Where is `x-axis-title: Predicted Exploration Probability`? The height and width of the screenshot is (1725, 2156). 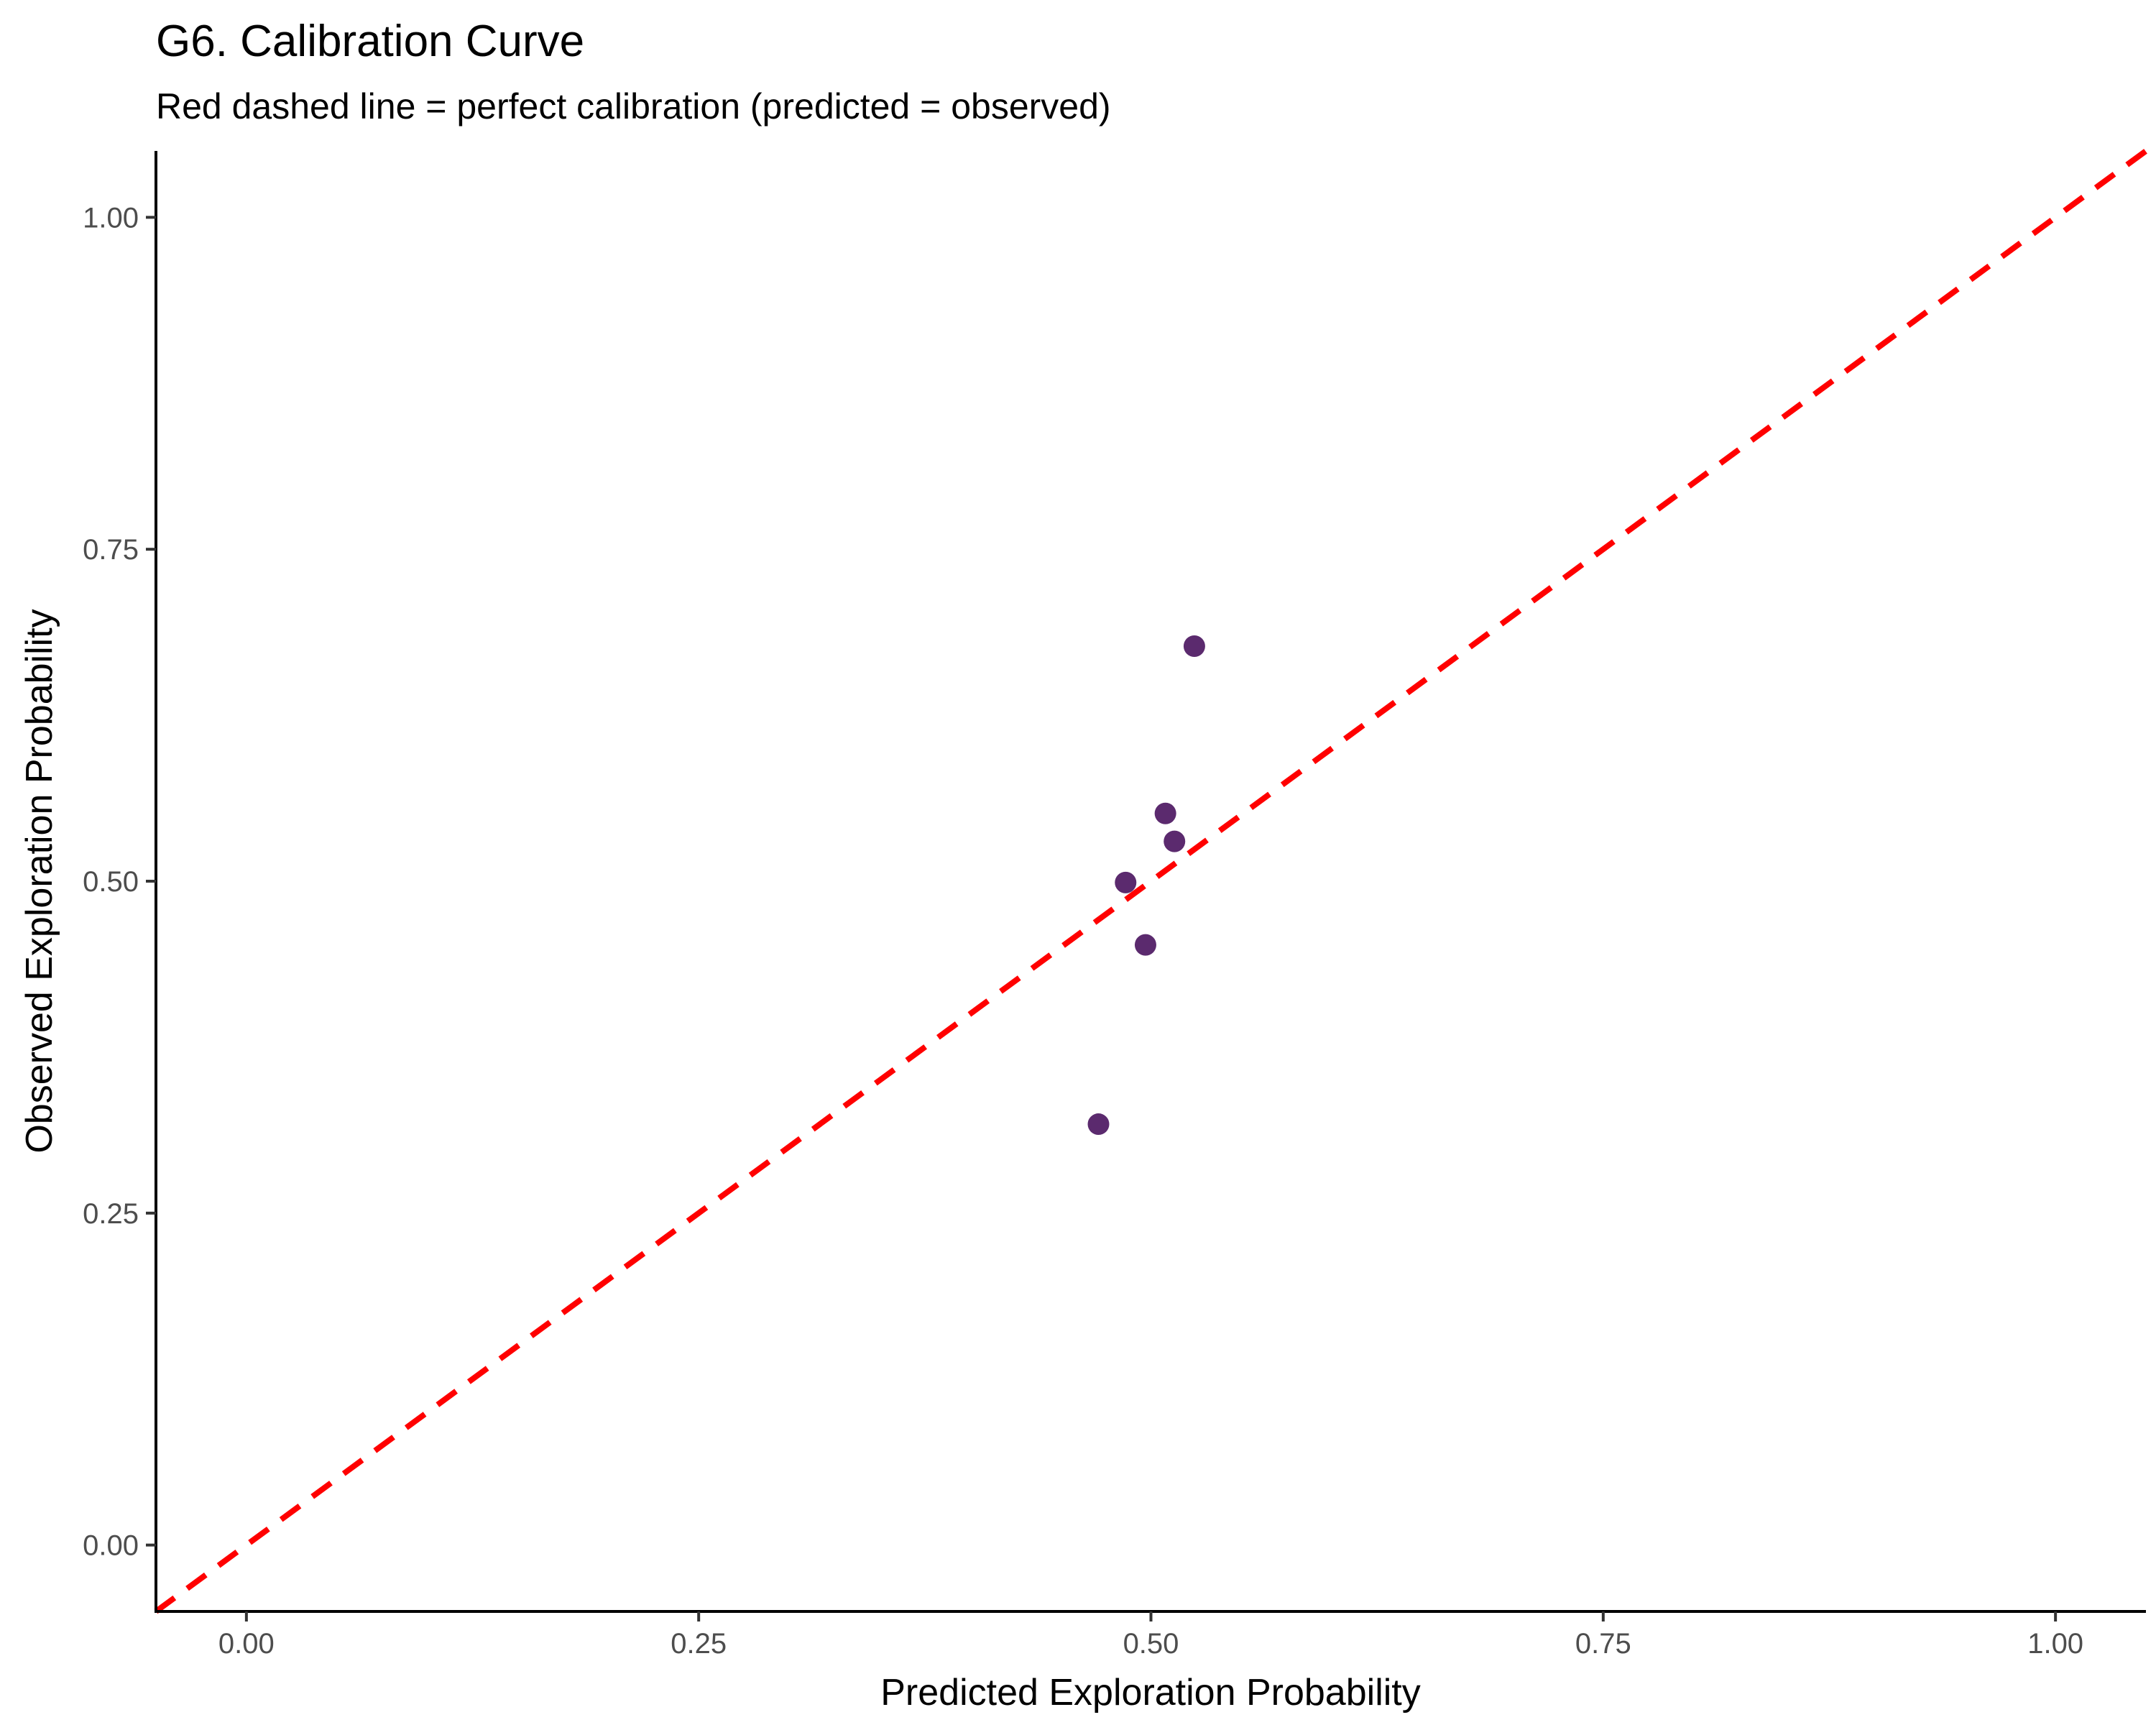
x-axis-title: Predicted Exploration Probability is located at coordinates (1150, 1693).